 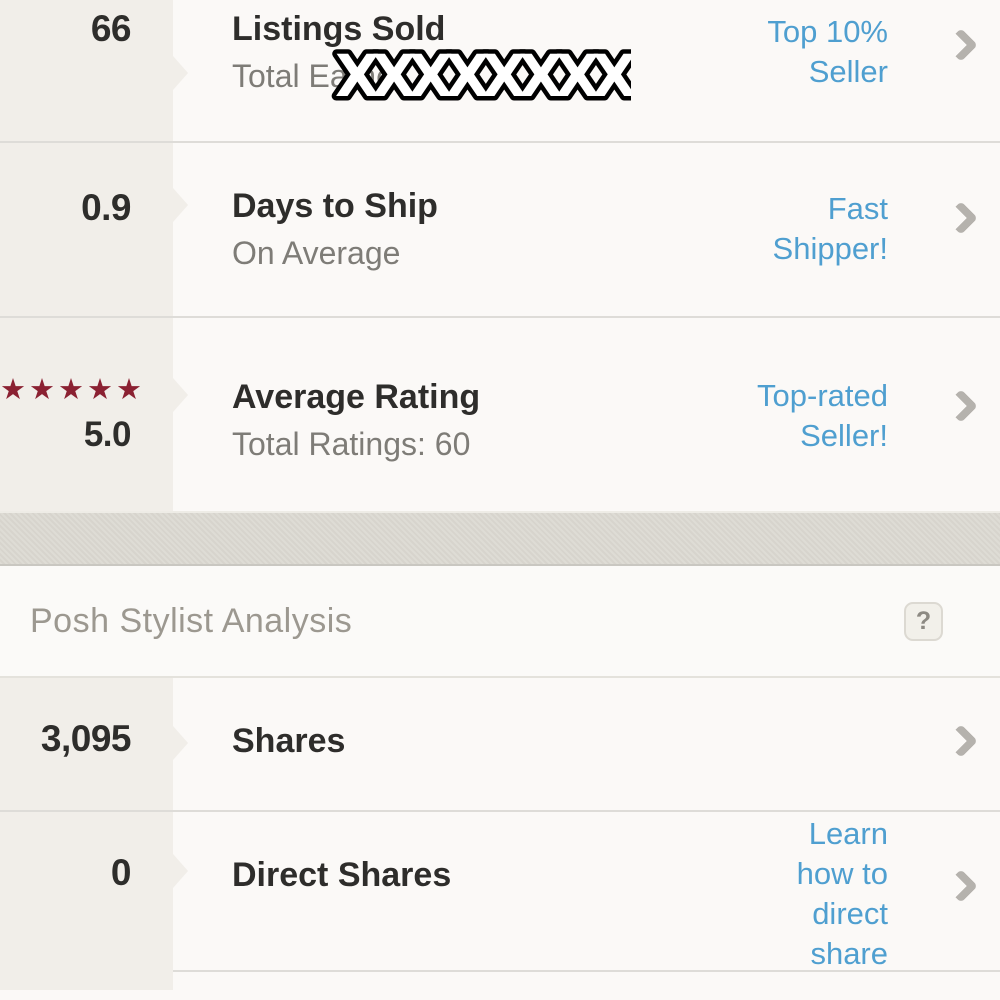 What do you see at coordinates (94, 893) in the screenshot?
I see `stat-value-cell: 0` at bounding box center [94, 893].